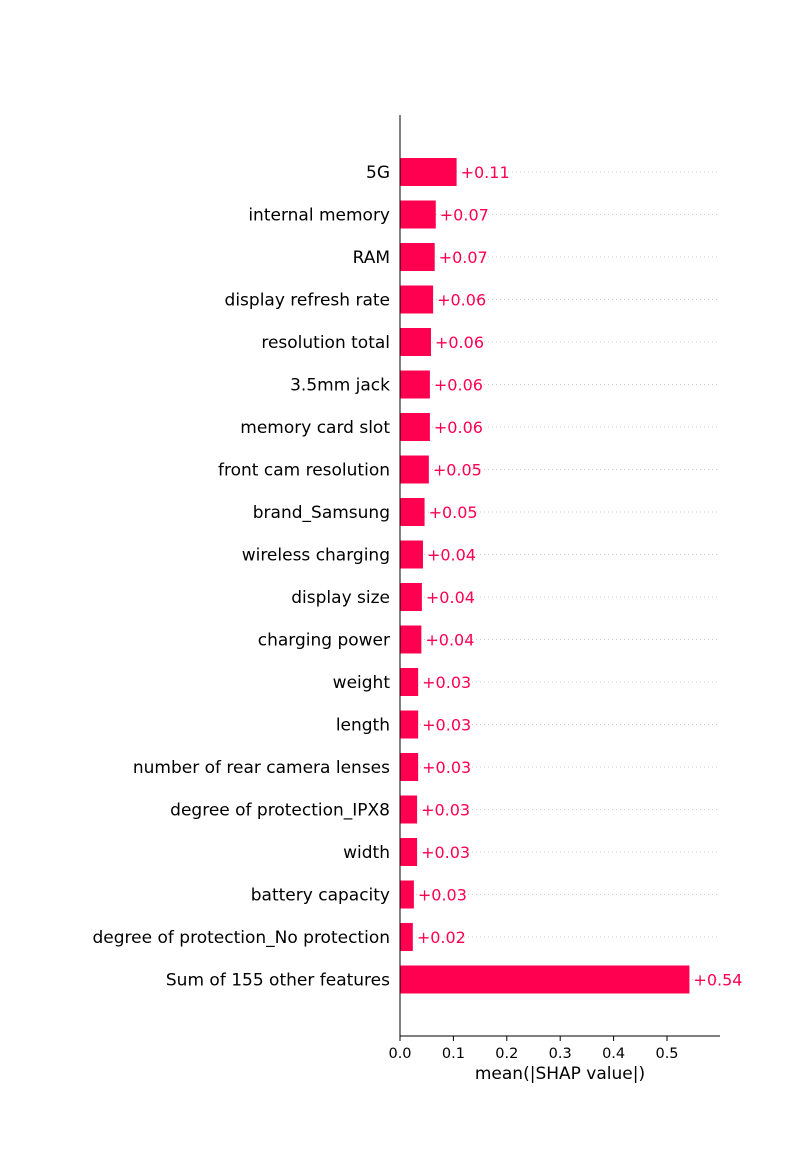 The width and height of the screenshot is (800, 1150). What do you see at coordinates (340, 598) in the screenshot?
I see `feature-label: display size` at bounding box center [340, 598].